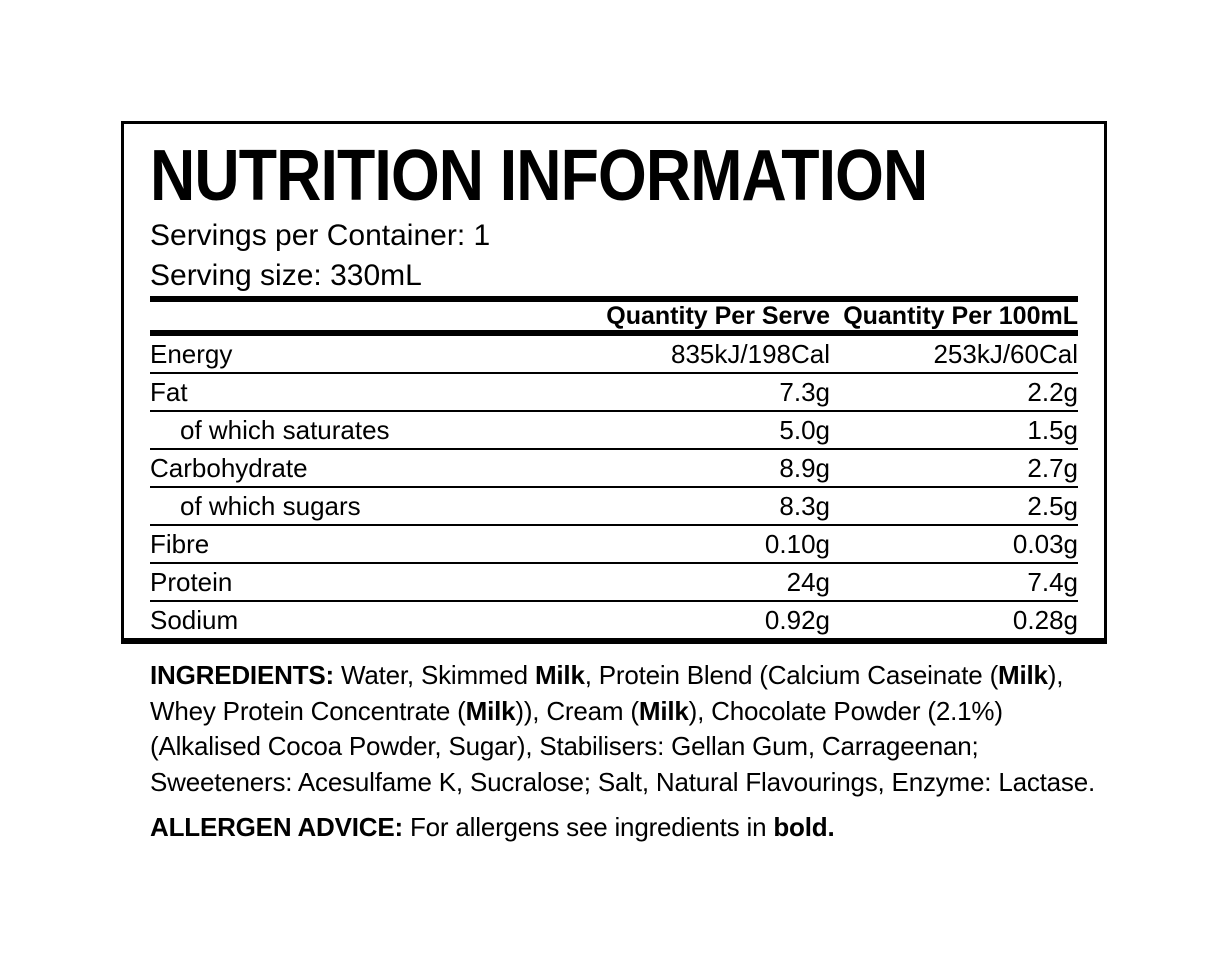 Image resolution: width=1227 pixels, height=953 pixels. I want to click on col-header-per-serve: Quantity Per Serve, so click(718, 316).